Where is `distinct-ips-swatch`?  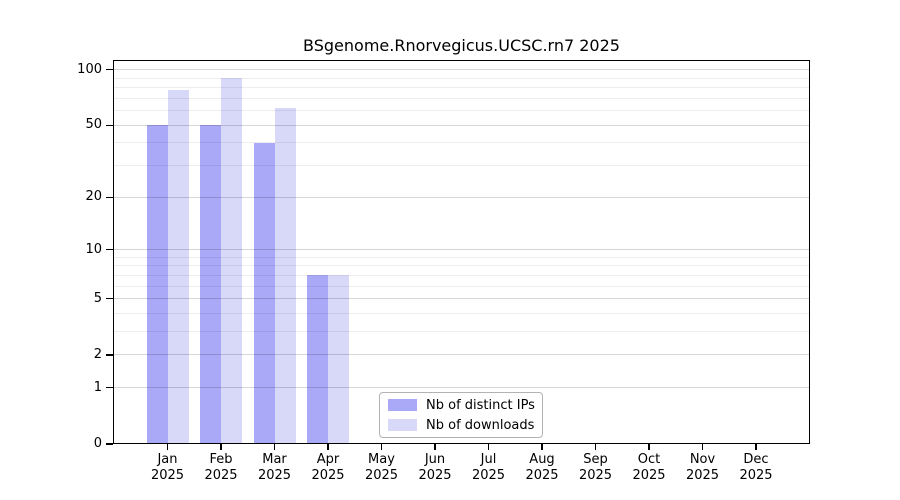
distinct-ips-swatch is located at coordinates (402, 405).